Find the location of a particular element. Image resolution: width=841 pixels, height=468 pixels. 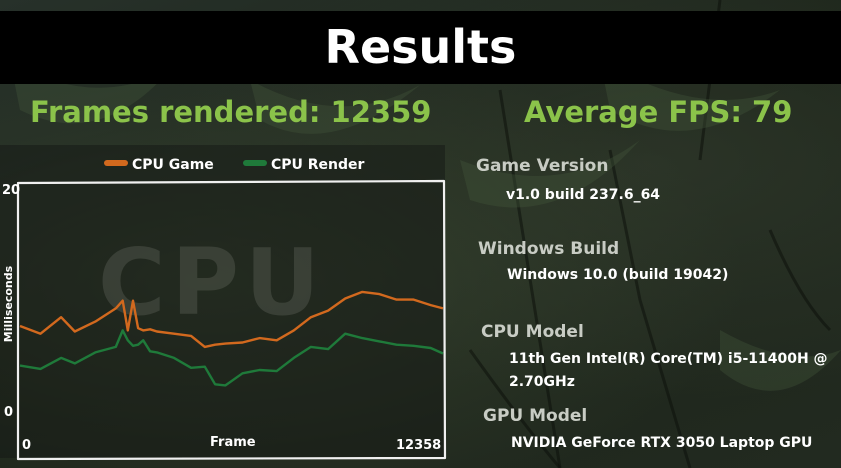

y-tick-top: 20 is located at coordinates (11, 190).